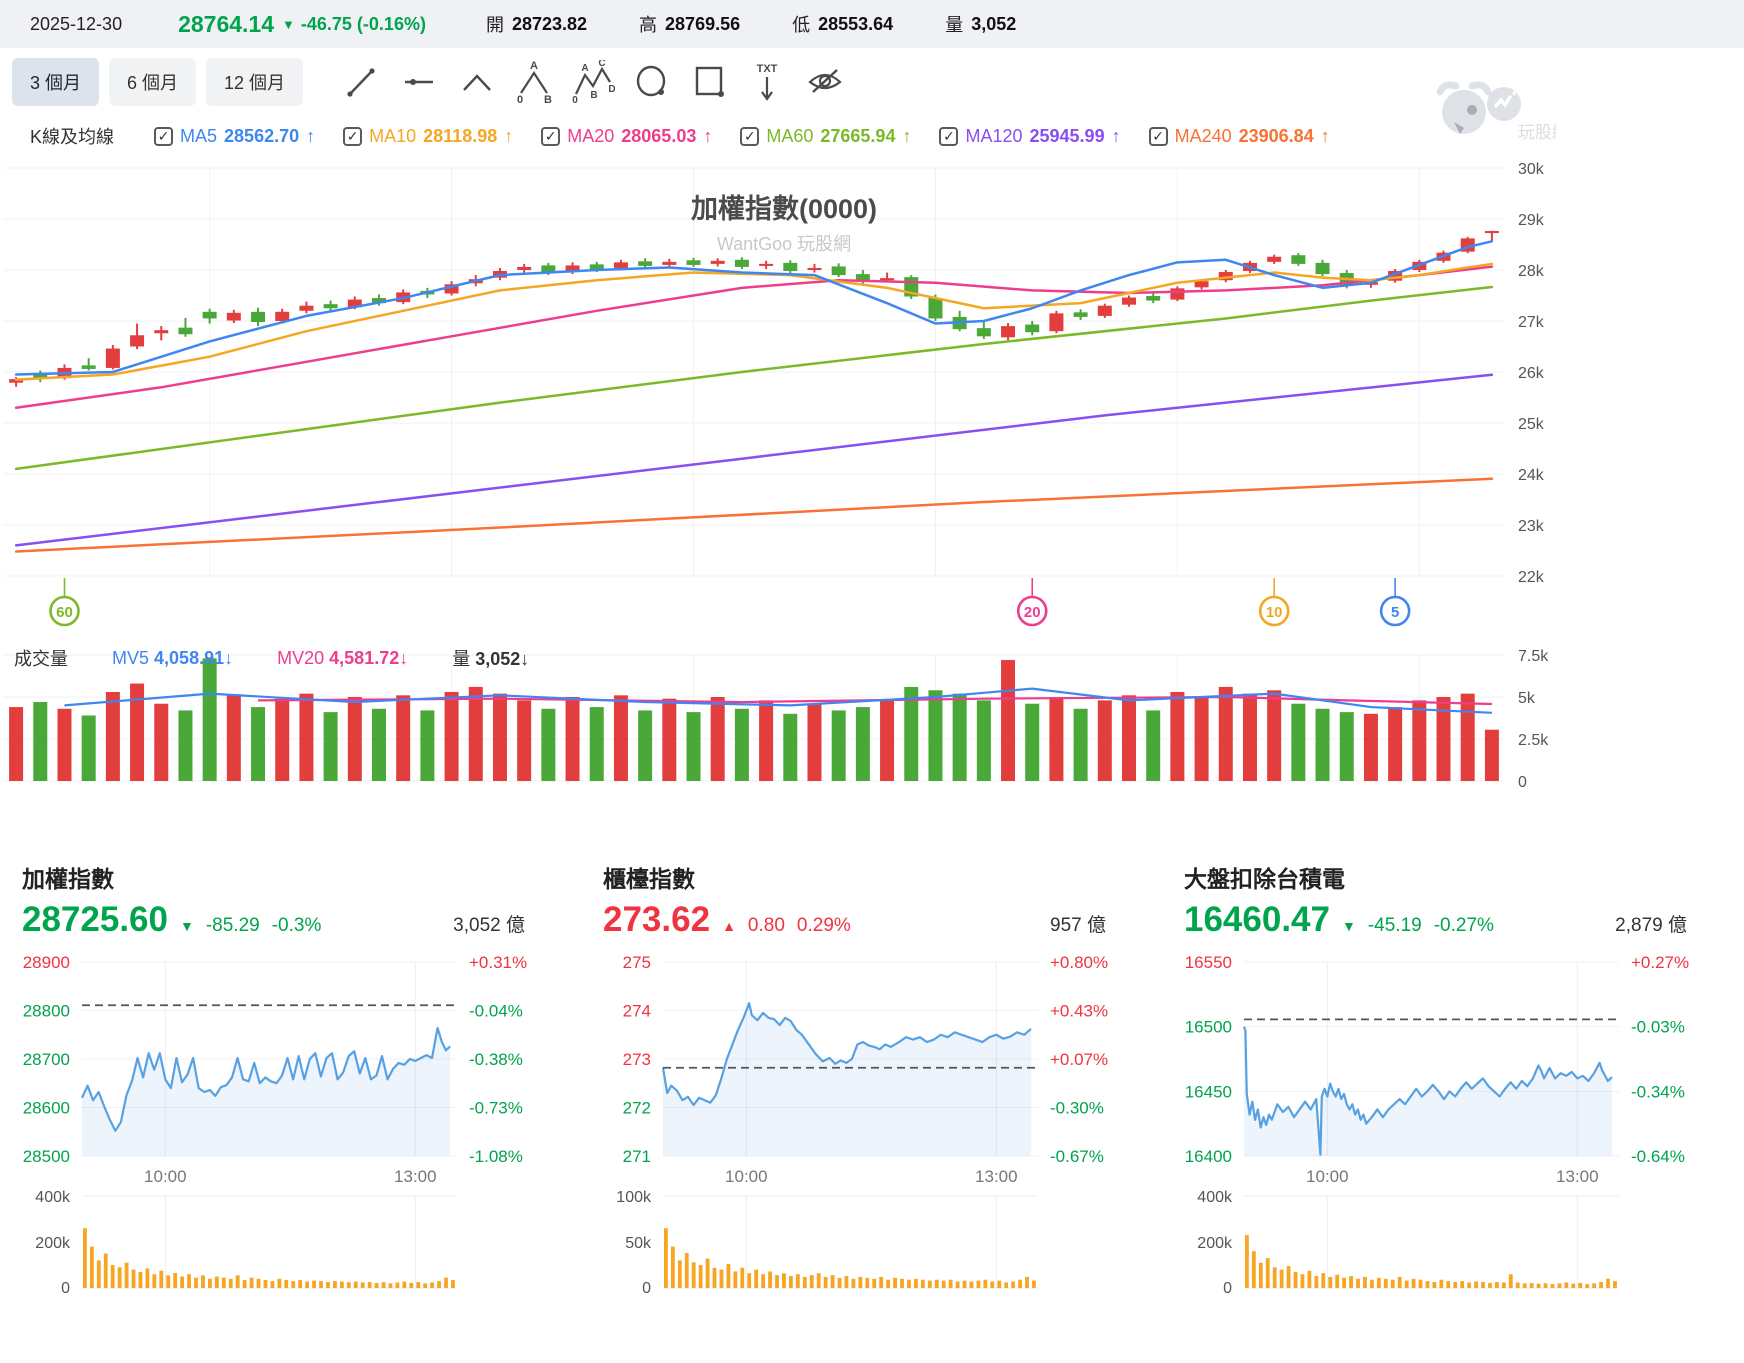  What do you see at coordinates (489, 925) in the screenshot?
I see `panel-turnover: 3,052 億` at bounding box center [489, 925].